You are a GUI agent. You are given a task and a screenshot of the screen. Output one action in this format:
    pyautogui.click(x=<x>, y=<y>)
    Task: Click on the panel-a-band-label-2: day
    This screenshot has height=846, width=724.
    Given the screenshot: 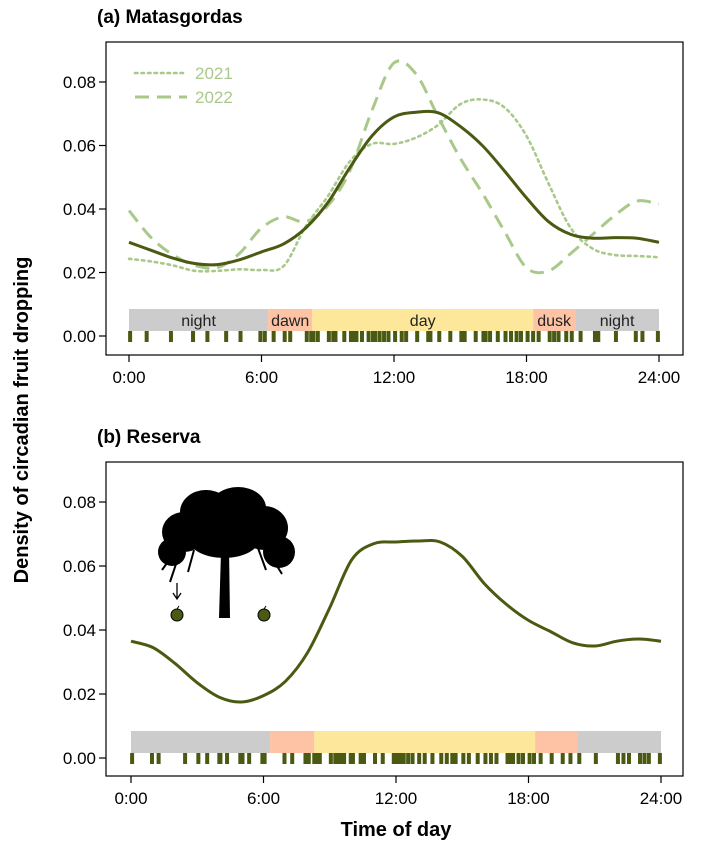 What is the action you would take?
    pyautogui.click(x=423, y=321)
    